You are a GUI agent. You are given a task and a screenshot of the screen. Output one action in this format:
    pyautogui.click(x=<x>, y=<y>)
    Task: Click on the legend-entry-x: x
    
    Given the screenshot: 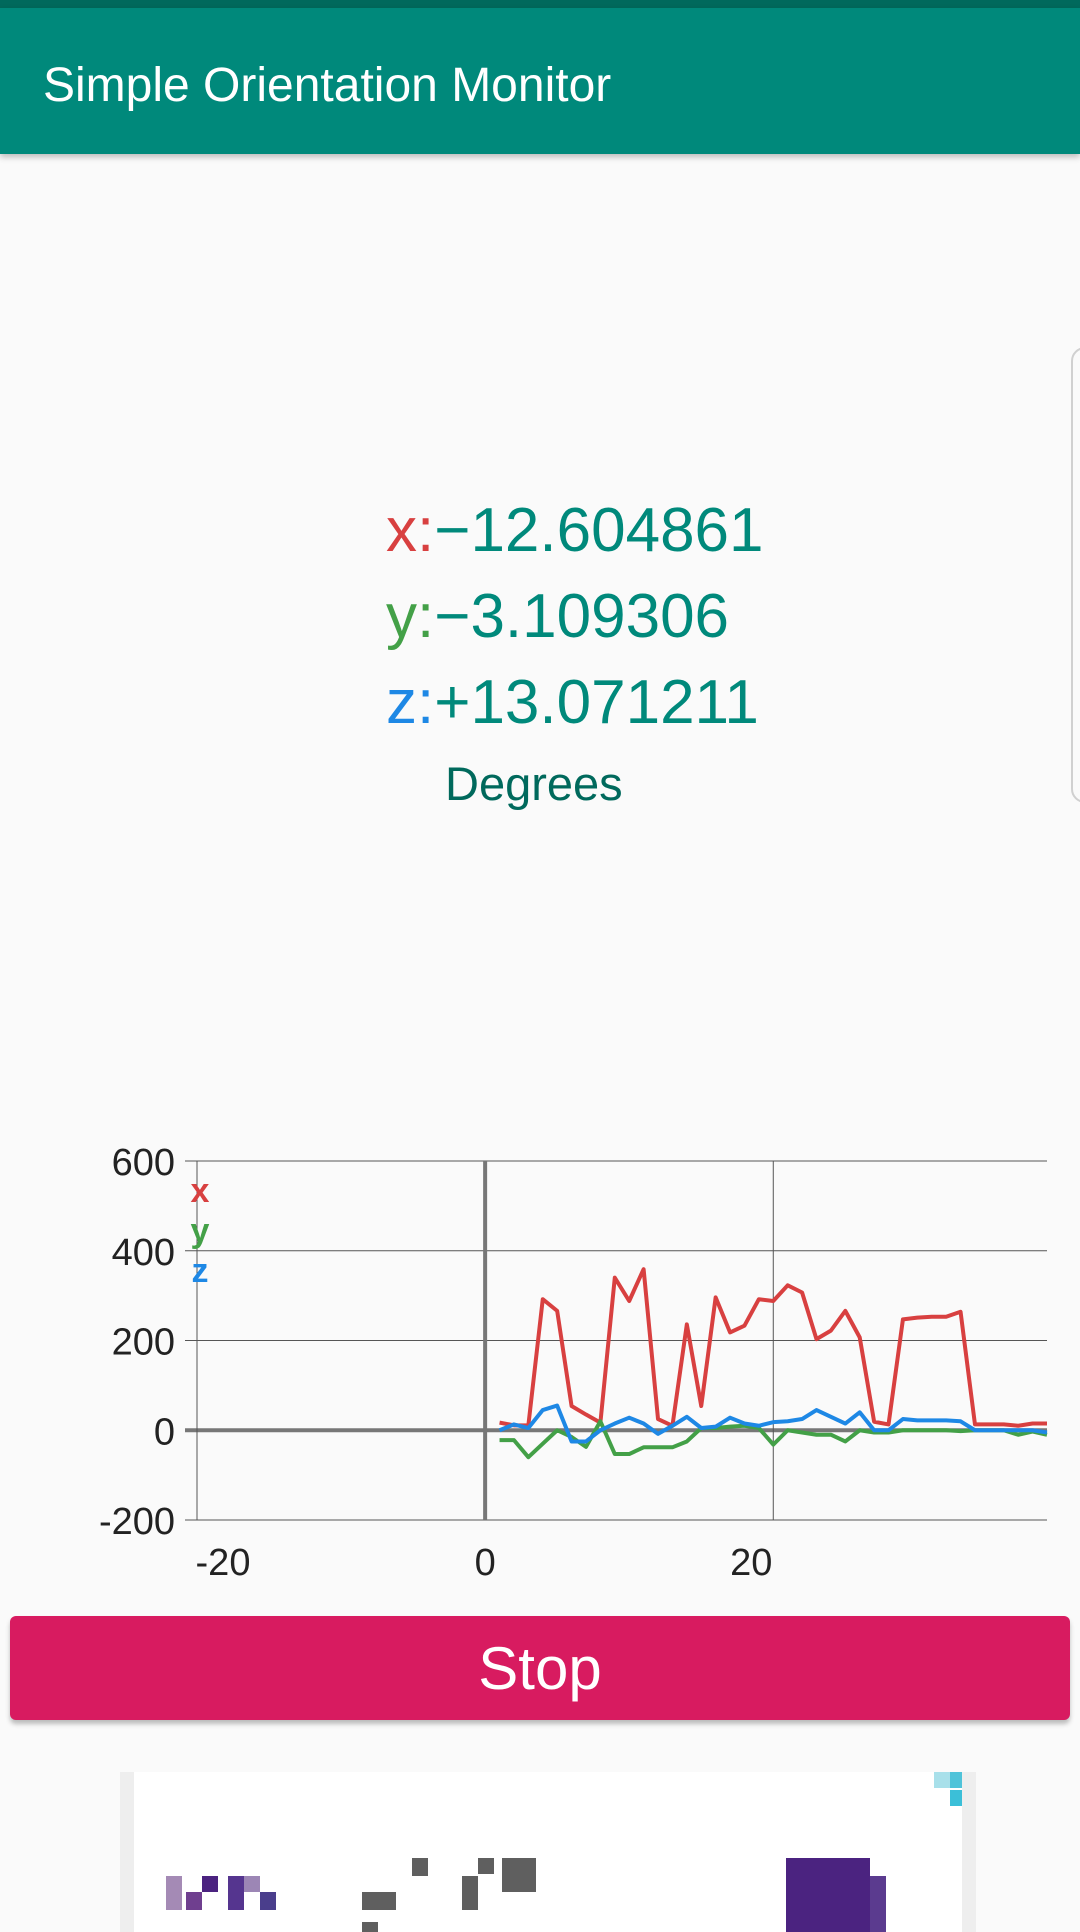 What is the action you would take?
    pyautogui.click(x=200, y=1191)
    